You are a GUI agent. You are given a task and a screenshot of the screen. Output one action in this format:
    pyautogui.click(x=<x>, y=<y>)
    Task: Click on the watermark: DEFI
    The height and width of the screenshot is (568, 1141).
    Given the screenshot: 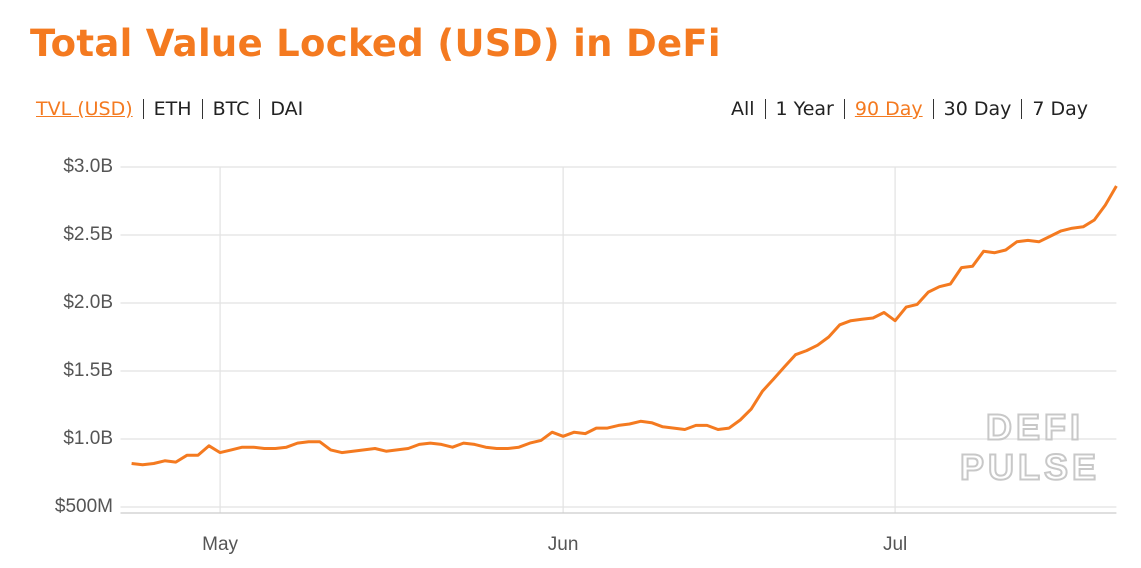 What is the action you would take?
    pyautogui.click(x=1035, y=427)
    